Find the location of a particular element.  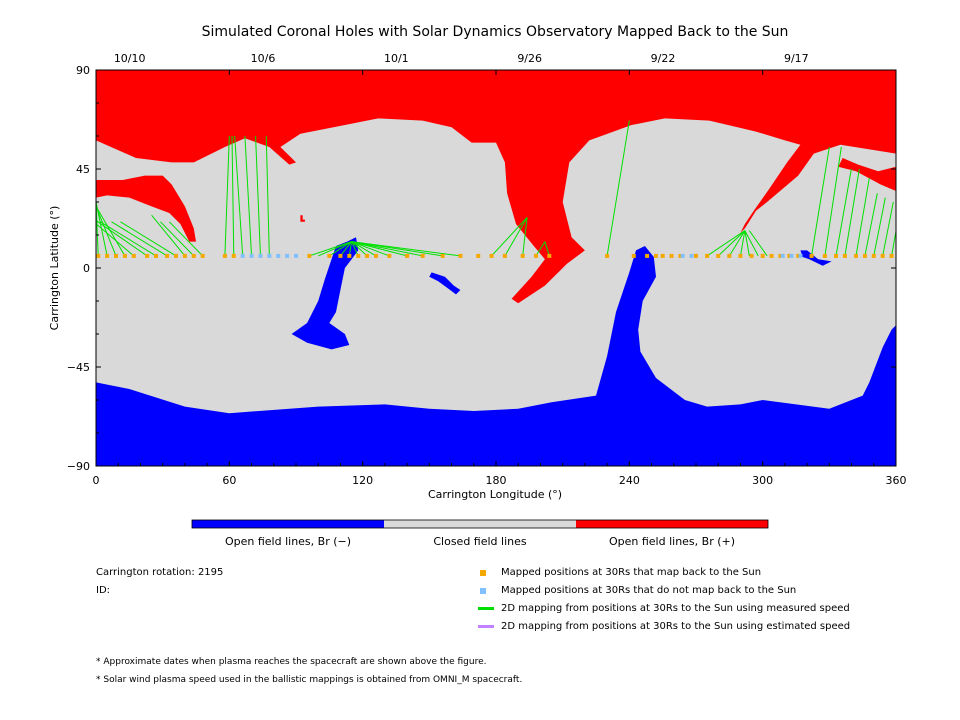

y-tick-label: −90 is located at coordinates (78, 466).